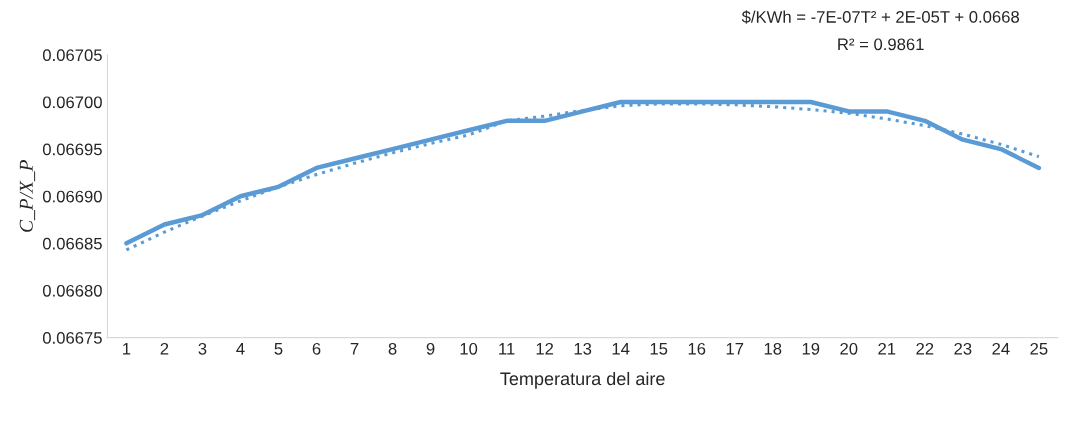  What do you see at coordinates (72, 196) in the screenshot?
I see `y-tick-label: 0.06690` at bounding box center [72, 196].